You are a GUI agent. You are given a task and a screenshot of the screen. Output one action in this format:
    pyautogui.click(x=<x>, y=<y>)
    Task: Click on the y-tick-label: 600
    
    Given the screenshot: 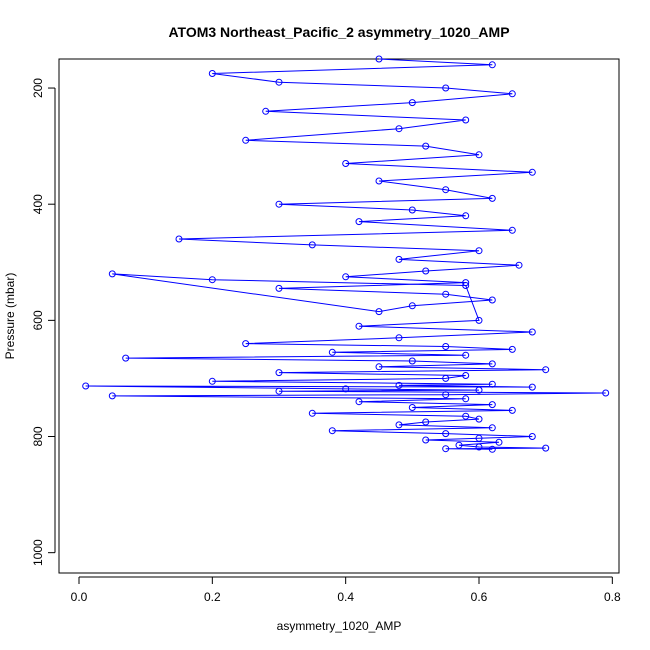 What is the action you would take?
    pyautogui.click(x=38, y=320)
    